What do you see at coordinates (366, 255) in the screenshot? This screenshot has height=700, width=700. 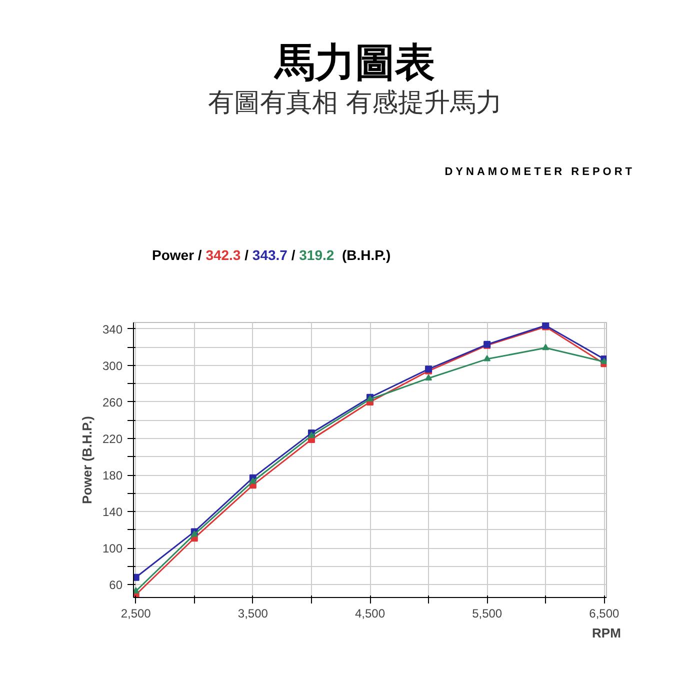 I see `text: (B.H.P.)` at bounding box center [366, 255].